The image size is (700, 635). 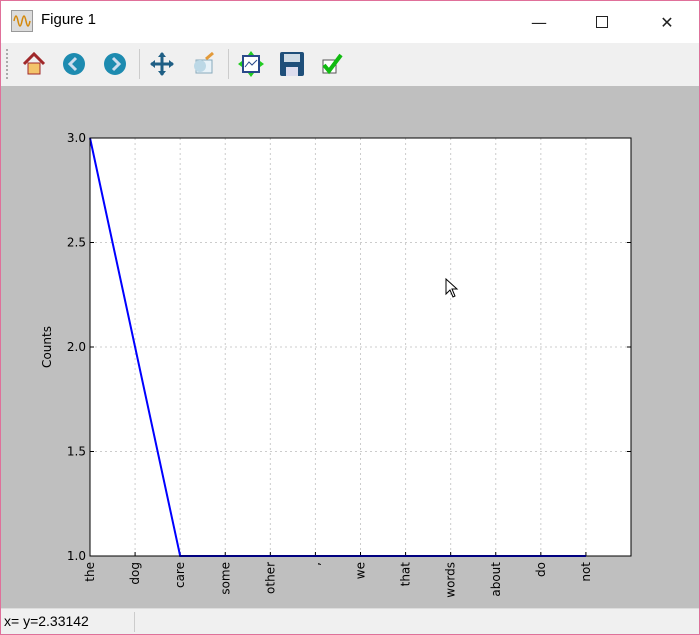 I want to click on edit-button, so click(x=332, y=64).